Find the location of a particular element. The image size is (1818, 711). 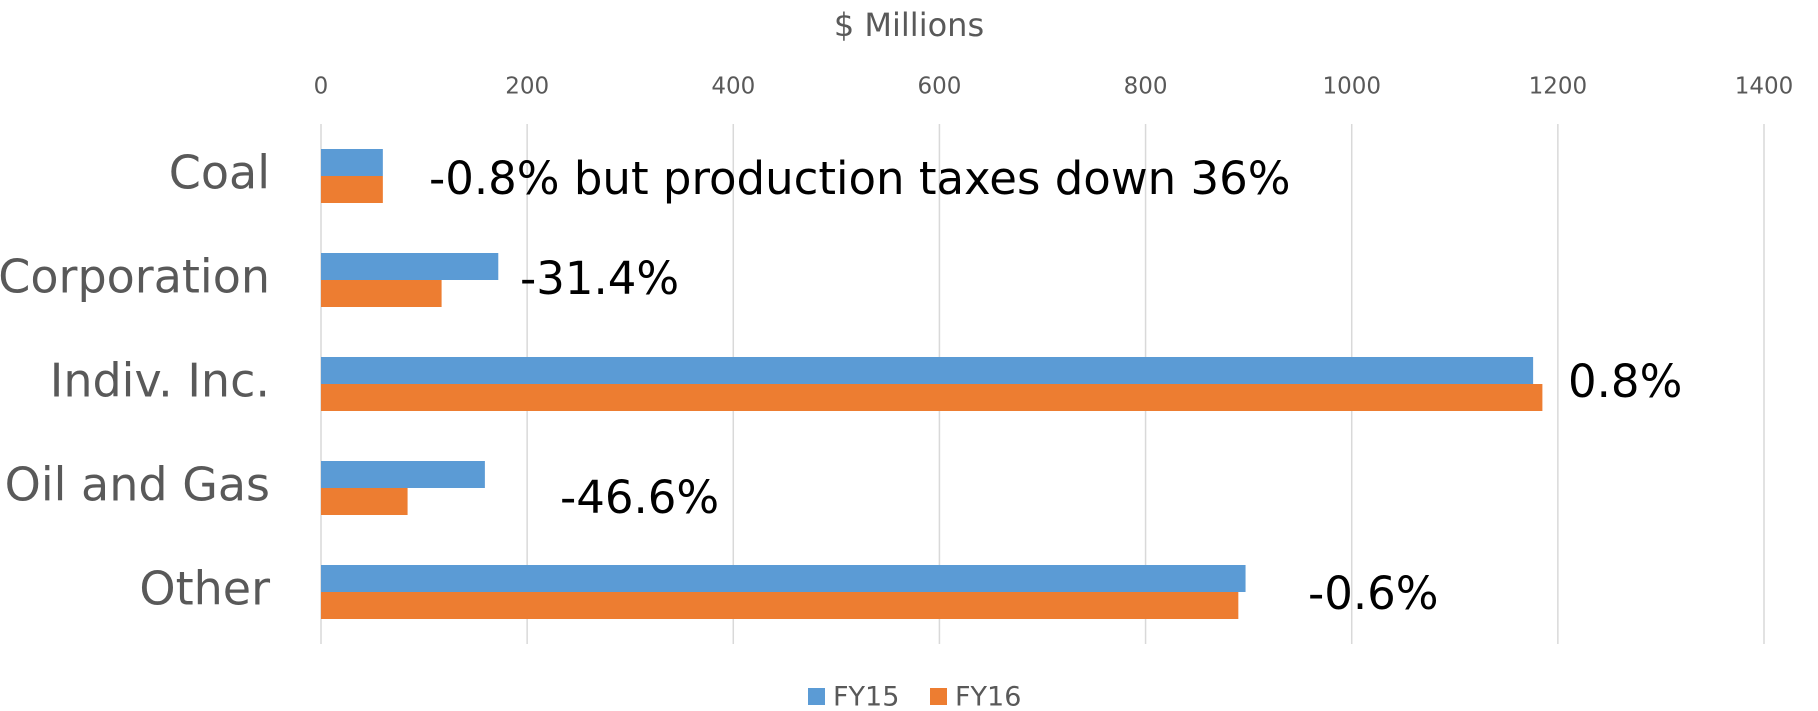

x-tick-label: 1400 is located at coordinates (1764, 87).